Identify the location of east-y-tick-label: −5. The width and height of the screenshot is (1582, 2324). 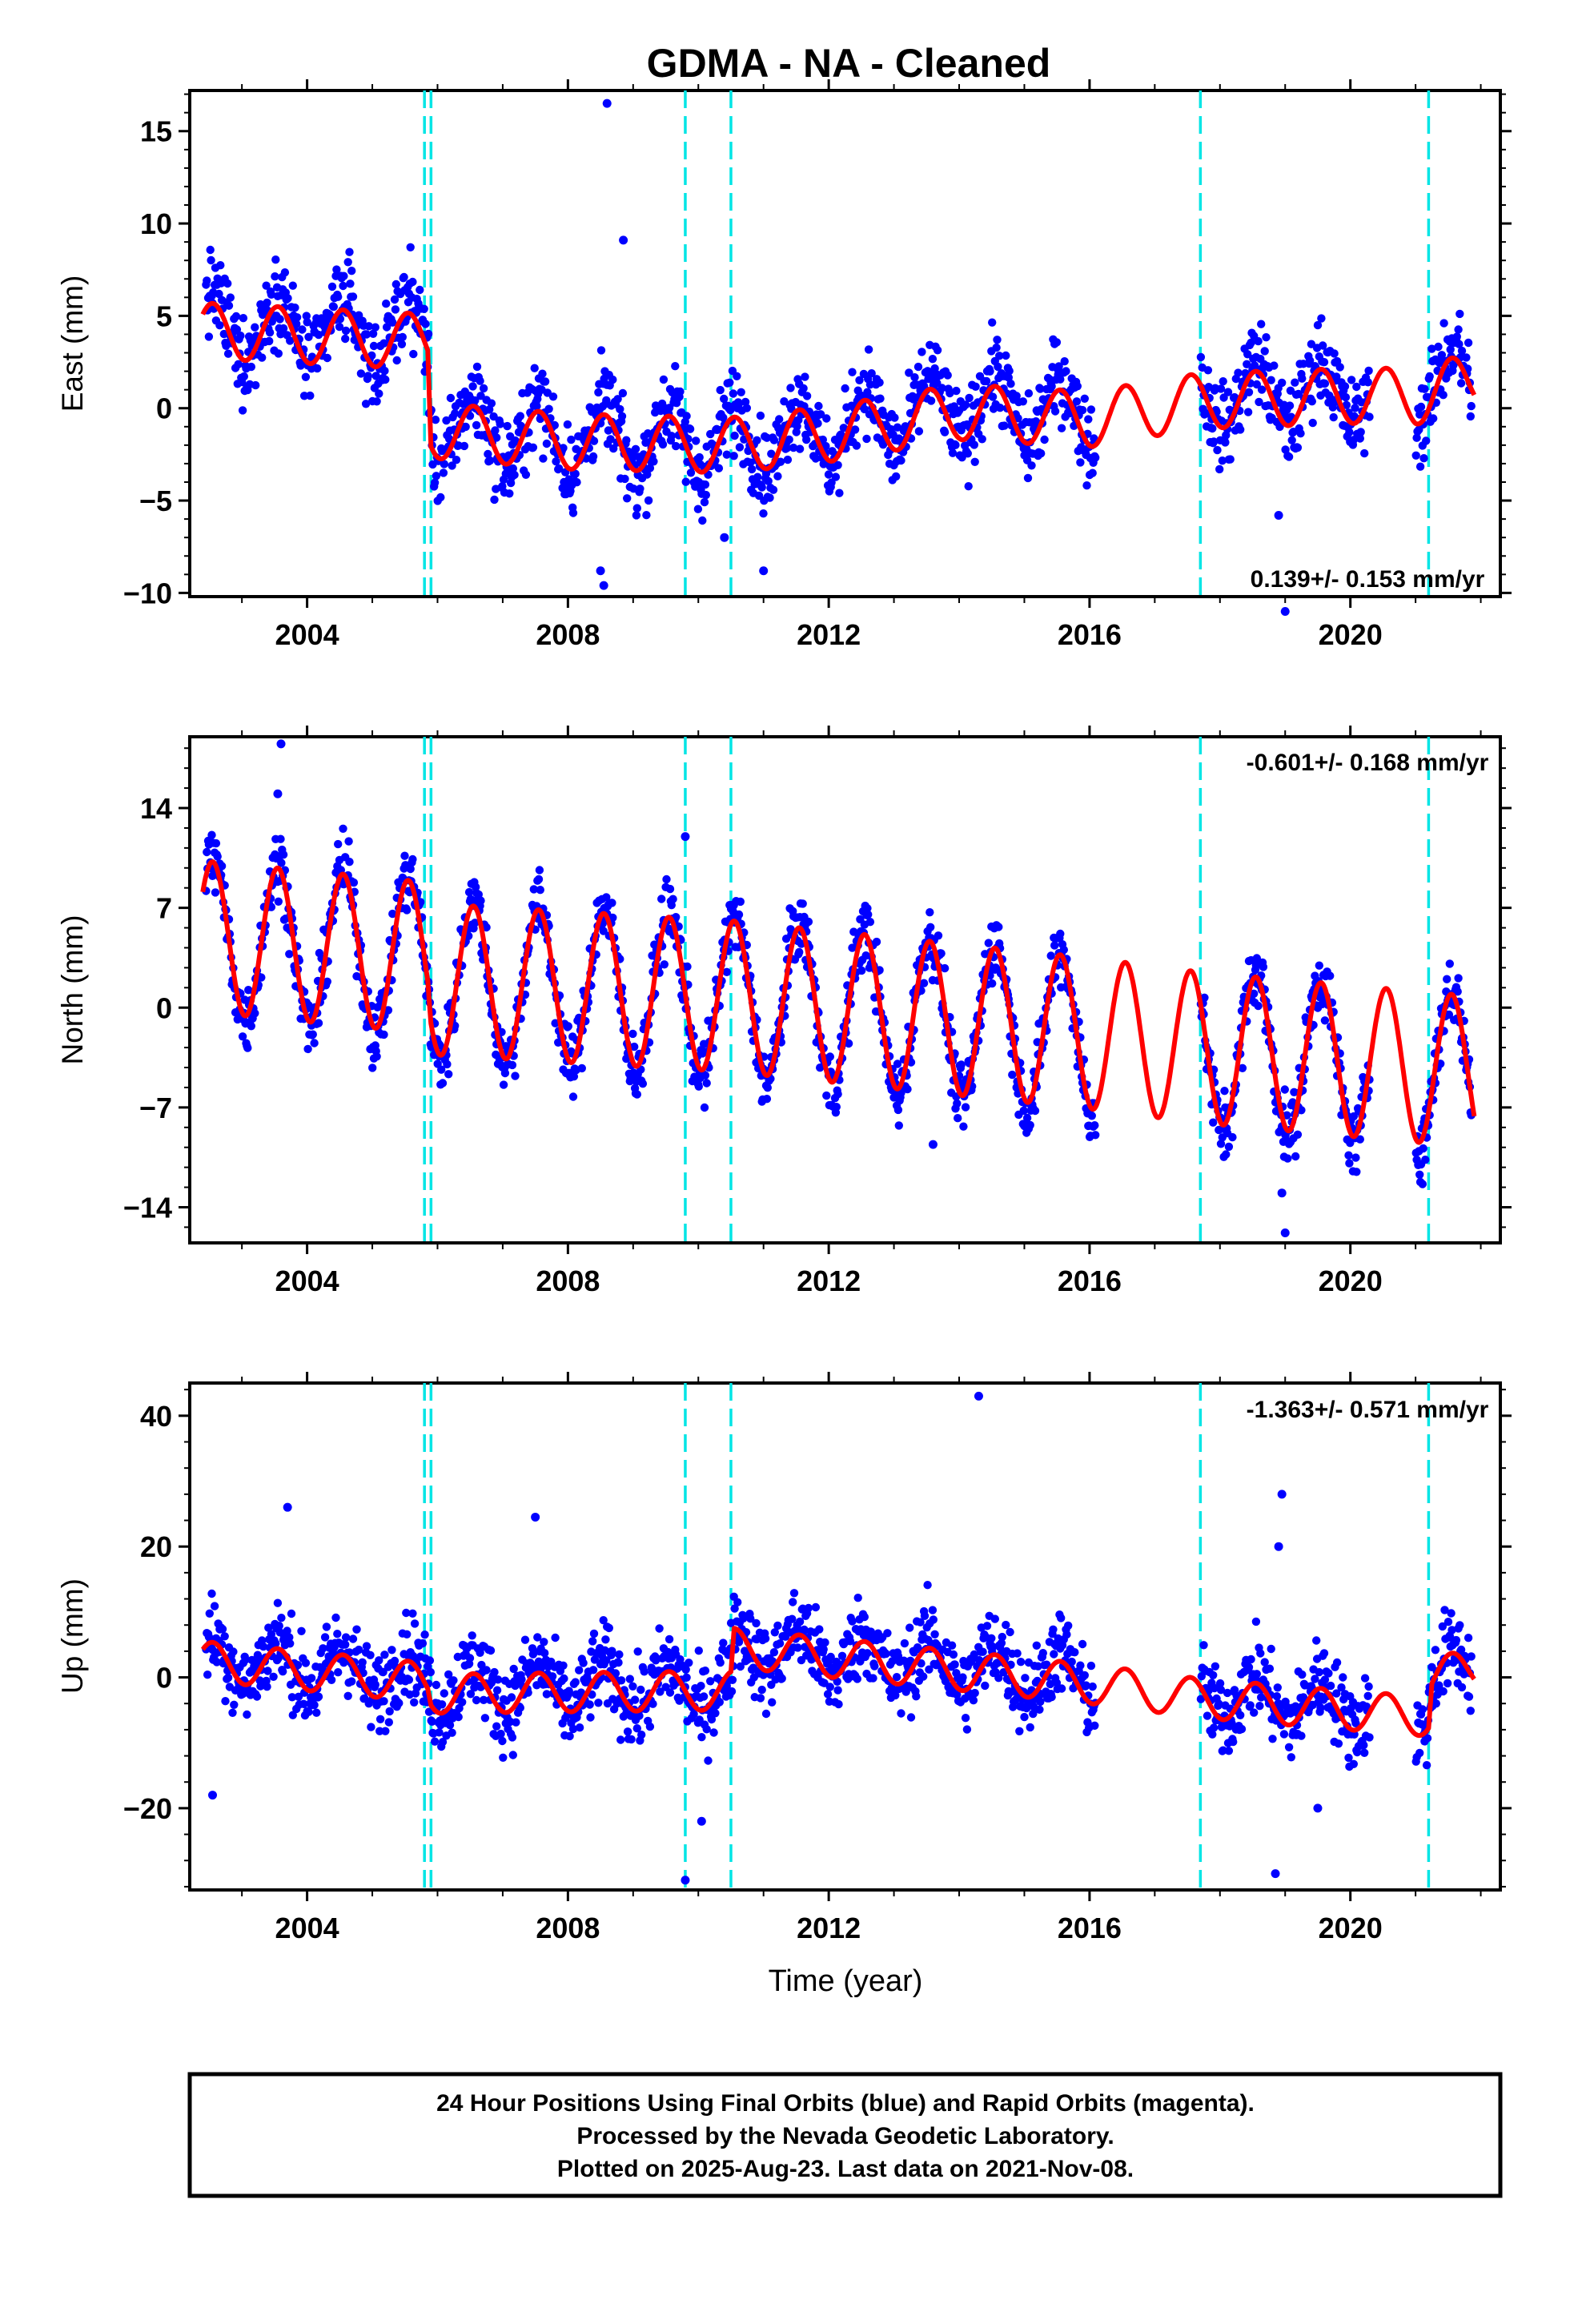
(155, 501).